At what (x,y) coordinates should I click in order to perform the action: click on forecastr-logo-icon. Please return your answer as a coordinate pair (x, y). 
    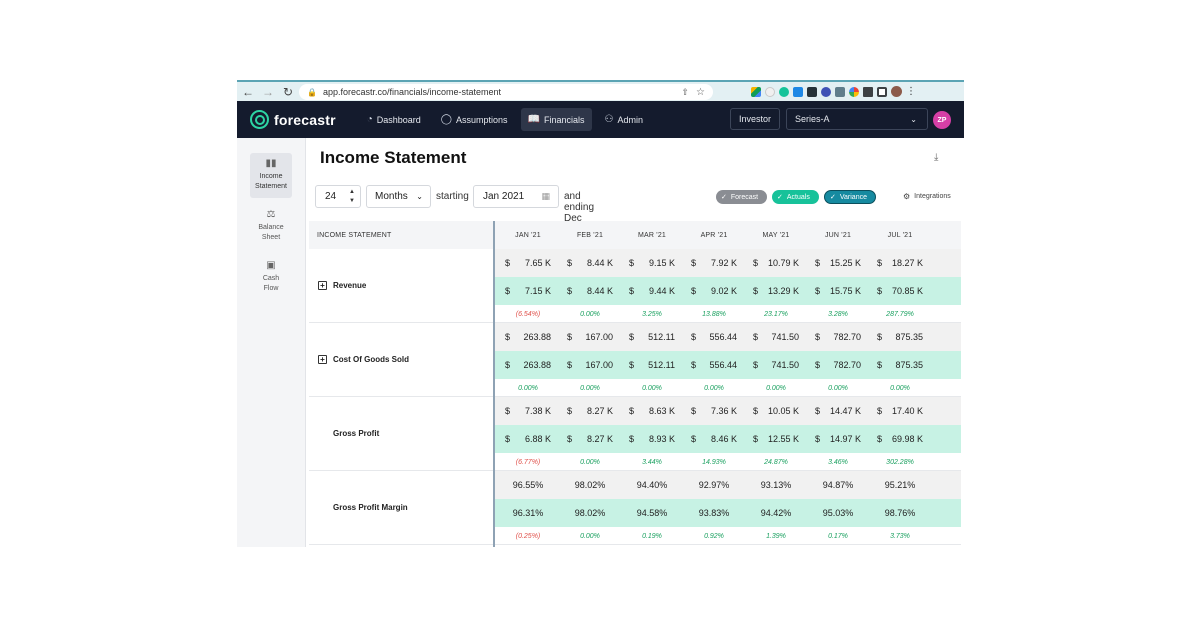
    Looking at the image, I should click on (259, 119).